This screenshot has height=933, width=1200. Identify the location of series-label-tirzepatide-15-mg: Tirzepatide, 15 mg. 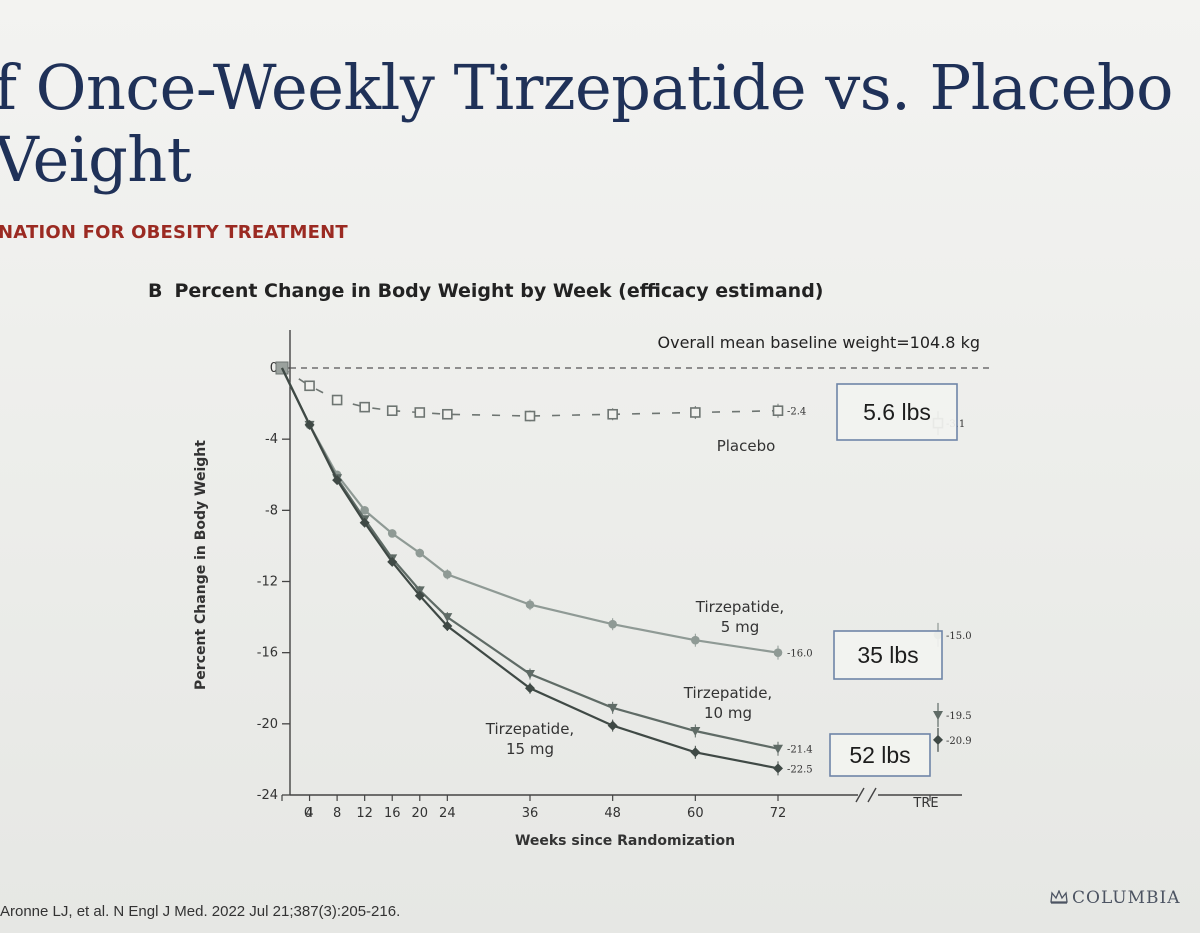
(529, 739).